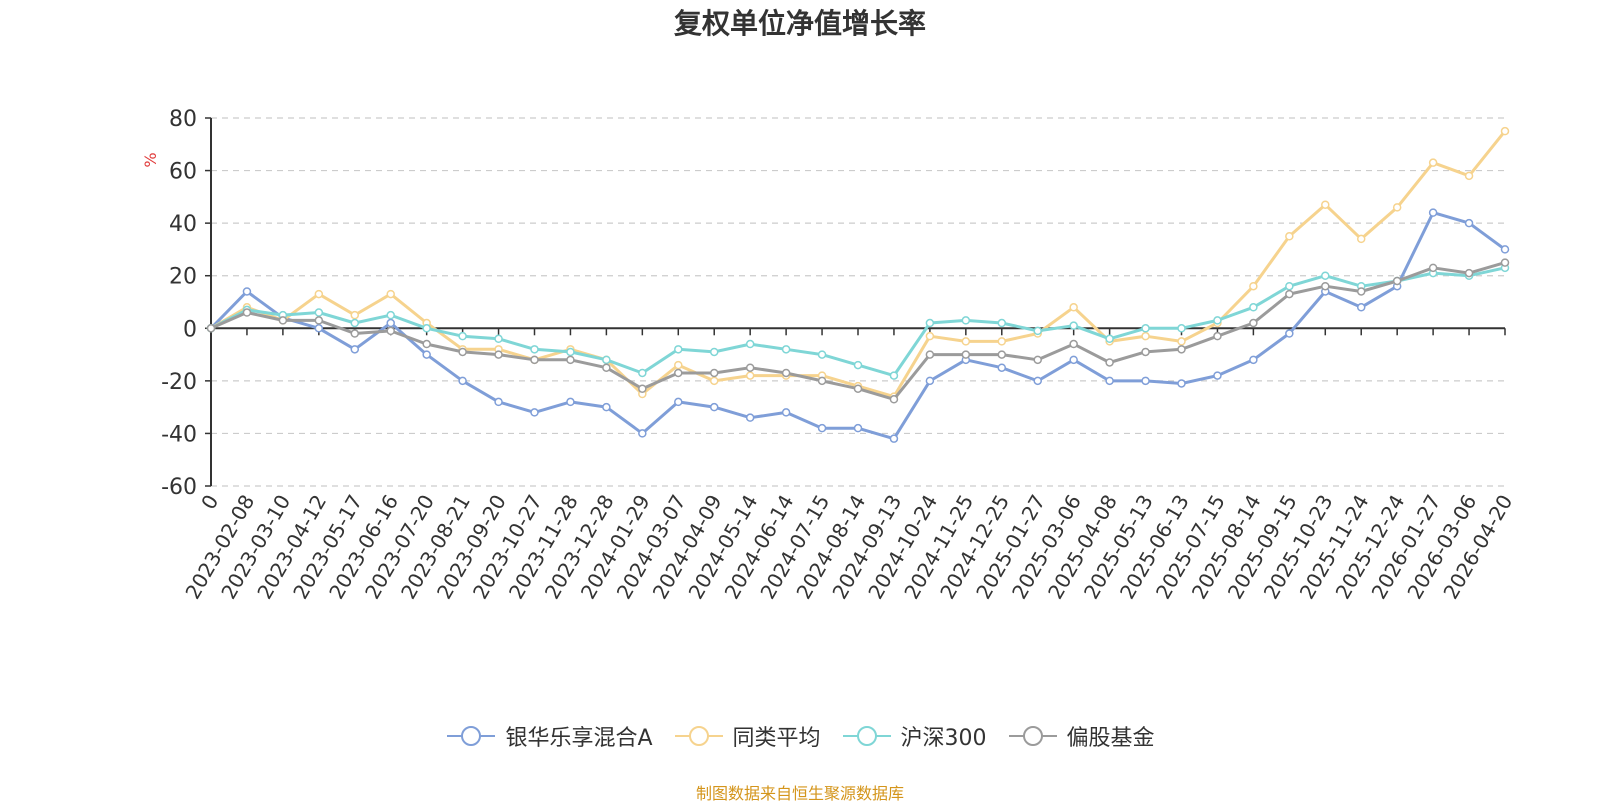  What do you see at coordinates (209, 502) in the screenshot?
I see `x-tick-label: 0` at bounding box center [209, 502].